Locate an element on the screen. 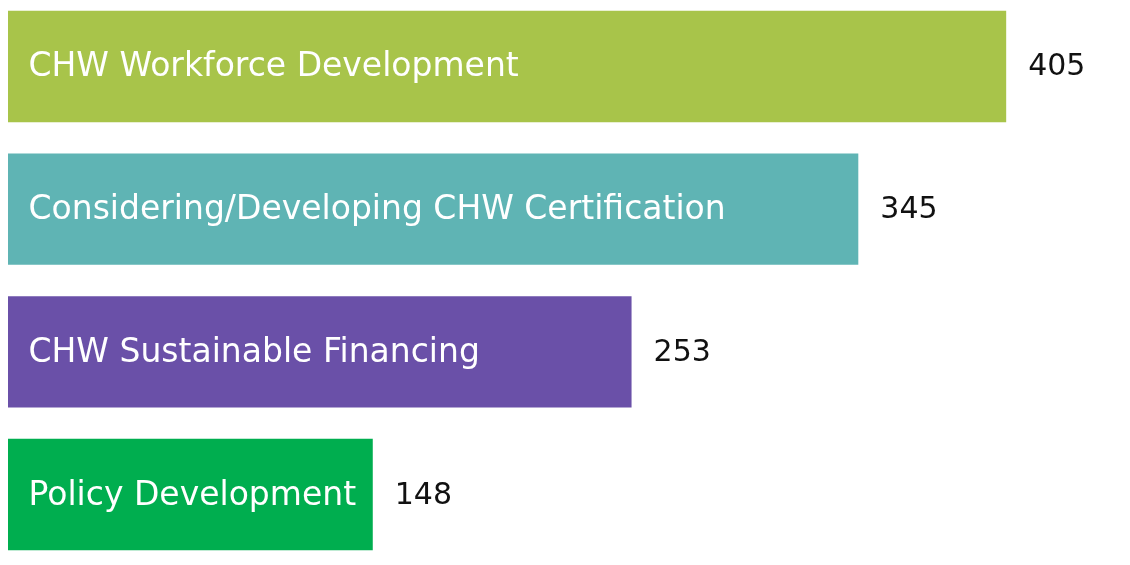  y-tick-label: CHW Workforce Development is located at coordinates (273, 65).